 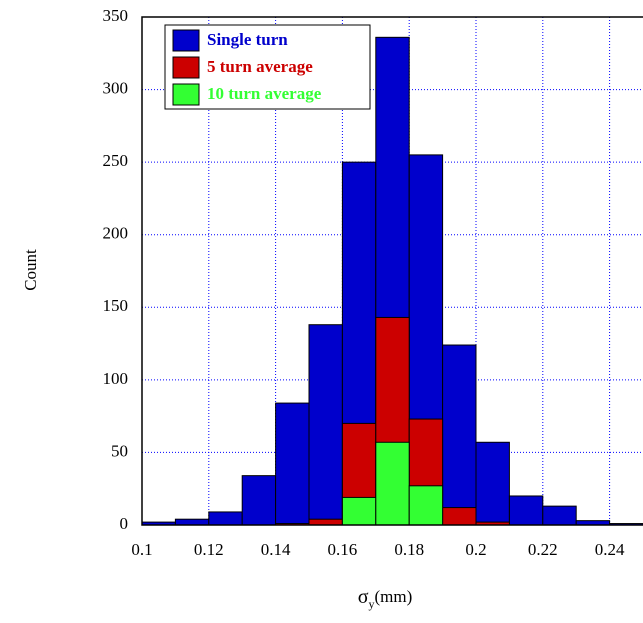 What do you see at coordinates (475, 549) in the screenshot?
I see `x-tick-label: 0.2` at bounding box center [475, 549].